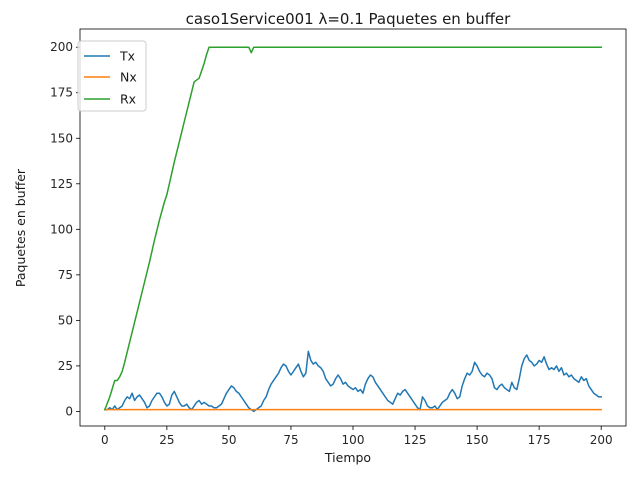  What do you see at coordinates (69, 411) in the screenshot?
I see `y-tick-label: 0` at bounding box center [69, 411].